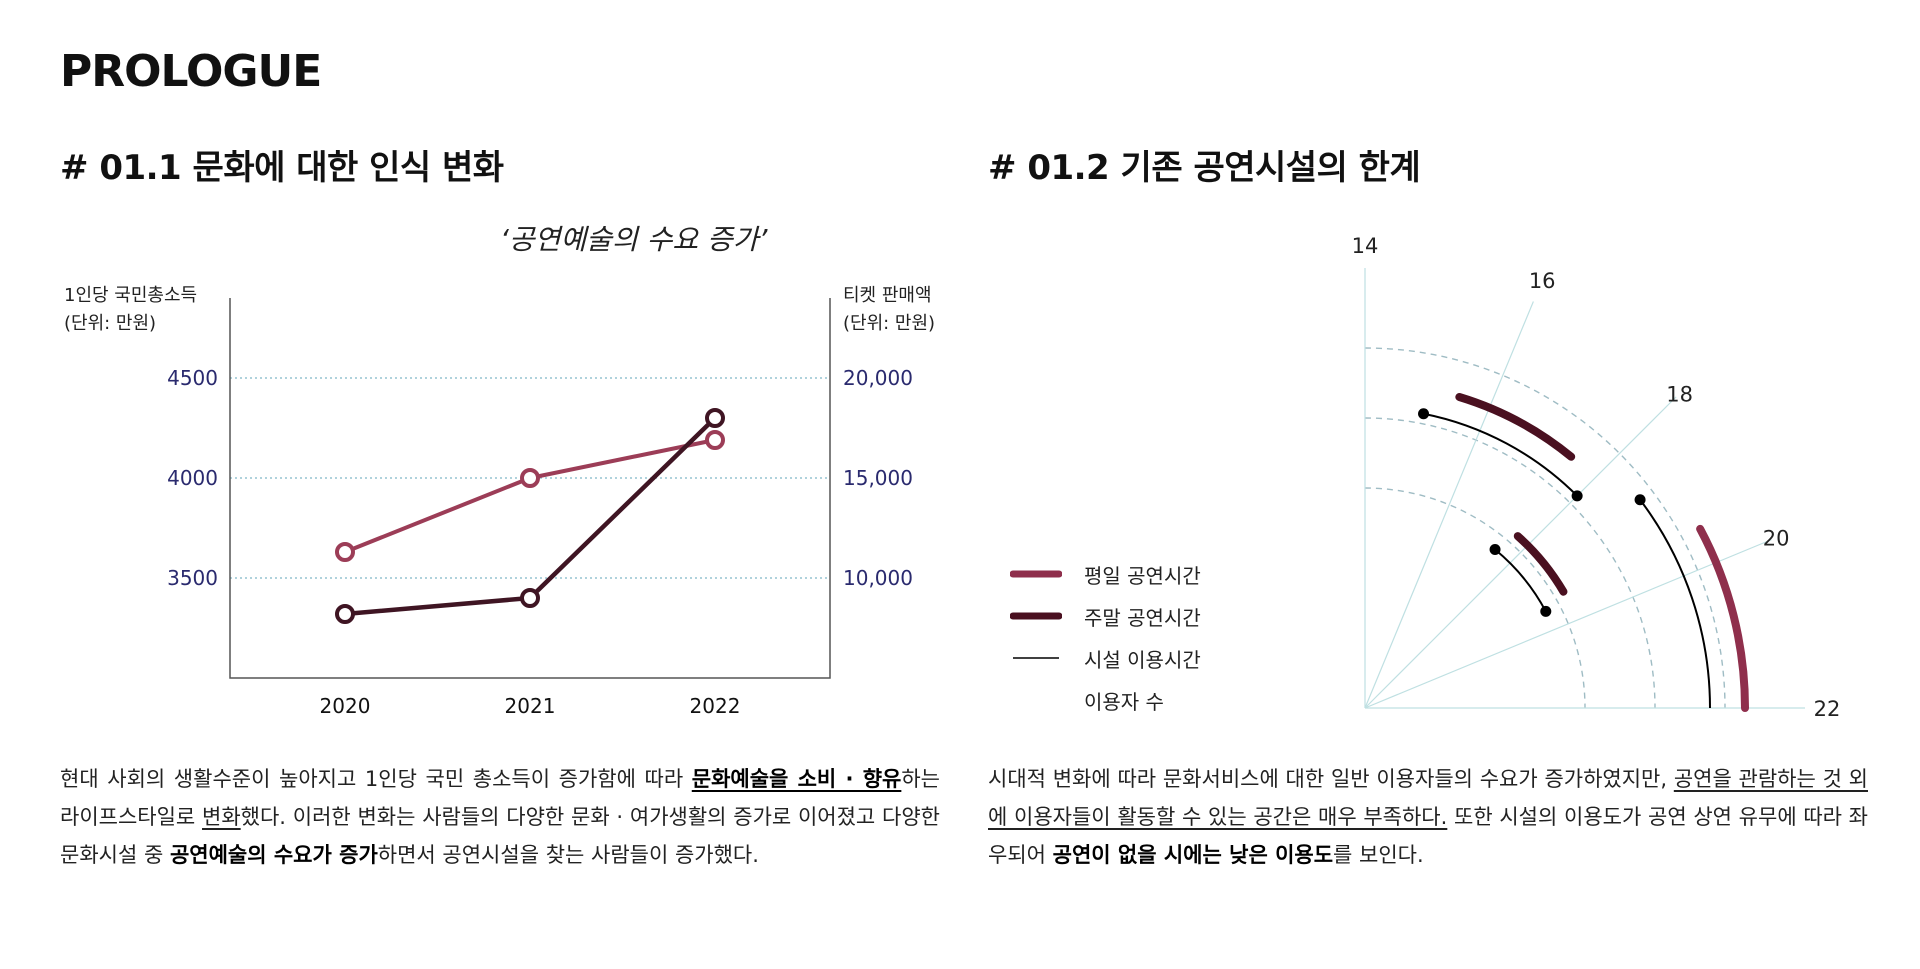 The height and width of the screenshot is (969, 1920). I want to click on y-right-tick-label: 20,000, so click(878, 378).